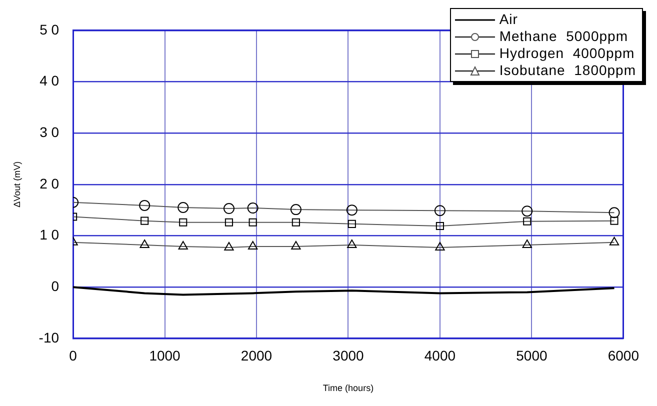 Image resolution: width=657 pixels, height=406 pixels. What do you see at coordinates (50, 183) in the screenshot?
I see `y-tick-label: 2 0` at bounding box center [50, 183].